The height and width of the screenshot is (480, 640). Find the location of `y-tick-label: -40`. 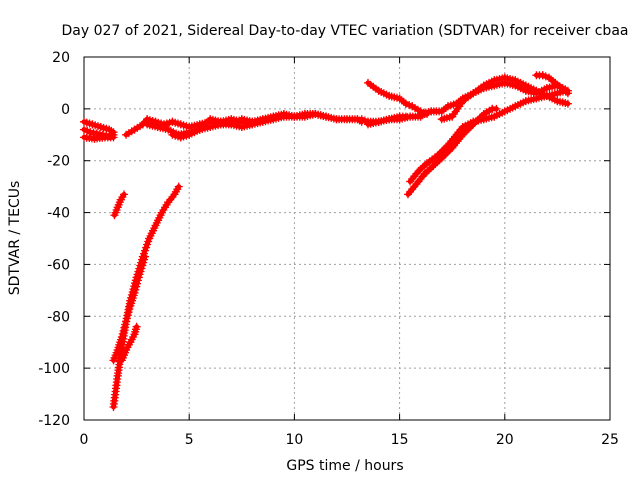

y-tick-label: -40 is located at coordinates (58, 214).